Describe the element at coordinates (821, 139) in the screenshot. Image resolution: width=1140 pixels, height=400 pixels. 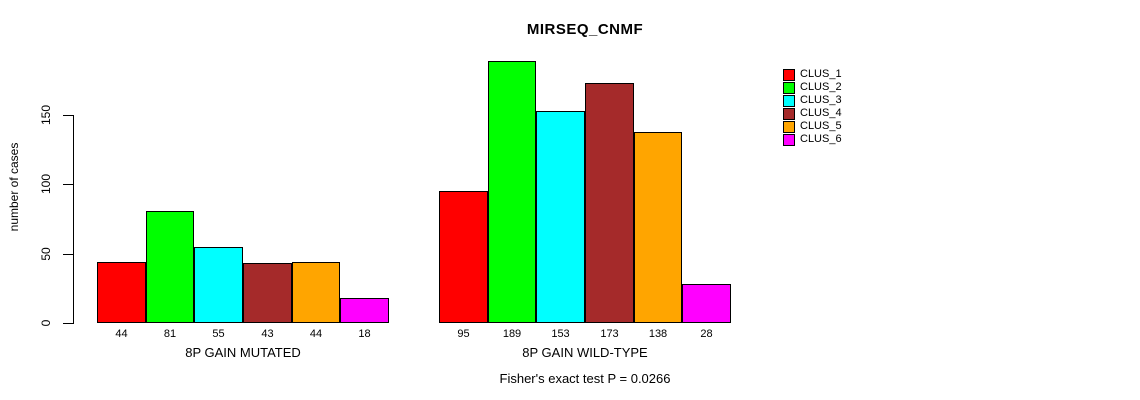
I see `legend-label: CLUS_6` at that location.